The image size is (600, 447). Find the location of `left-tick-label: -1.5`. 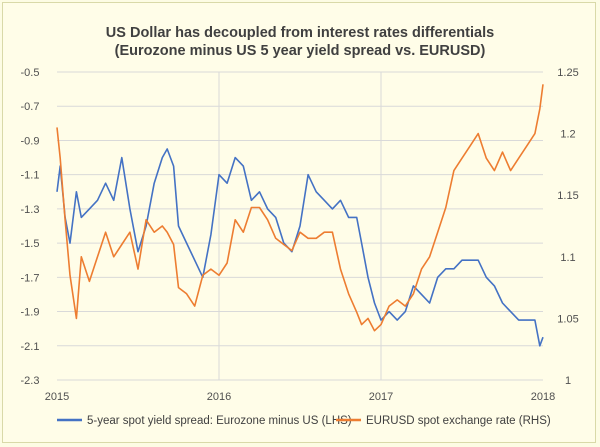

left-tick-label: -1.5 is located at coordinates (30, 244).